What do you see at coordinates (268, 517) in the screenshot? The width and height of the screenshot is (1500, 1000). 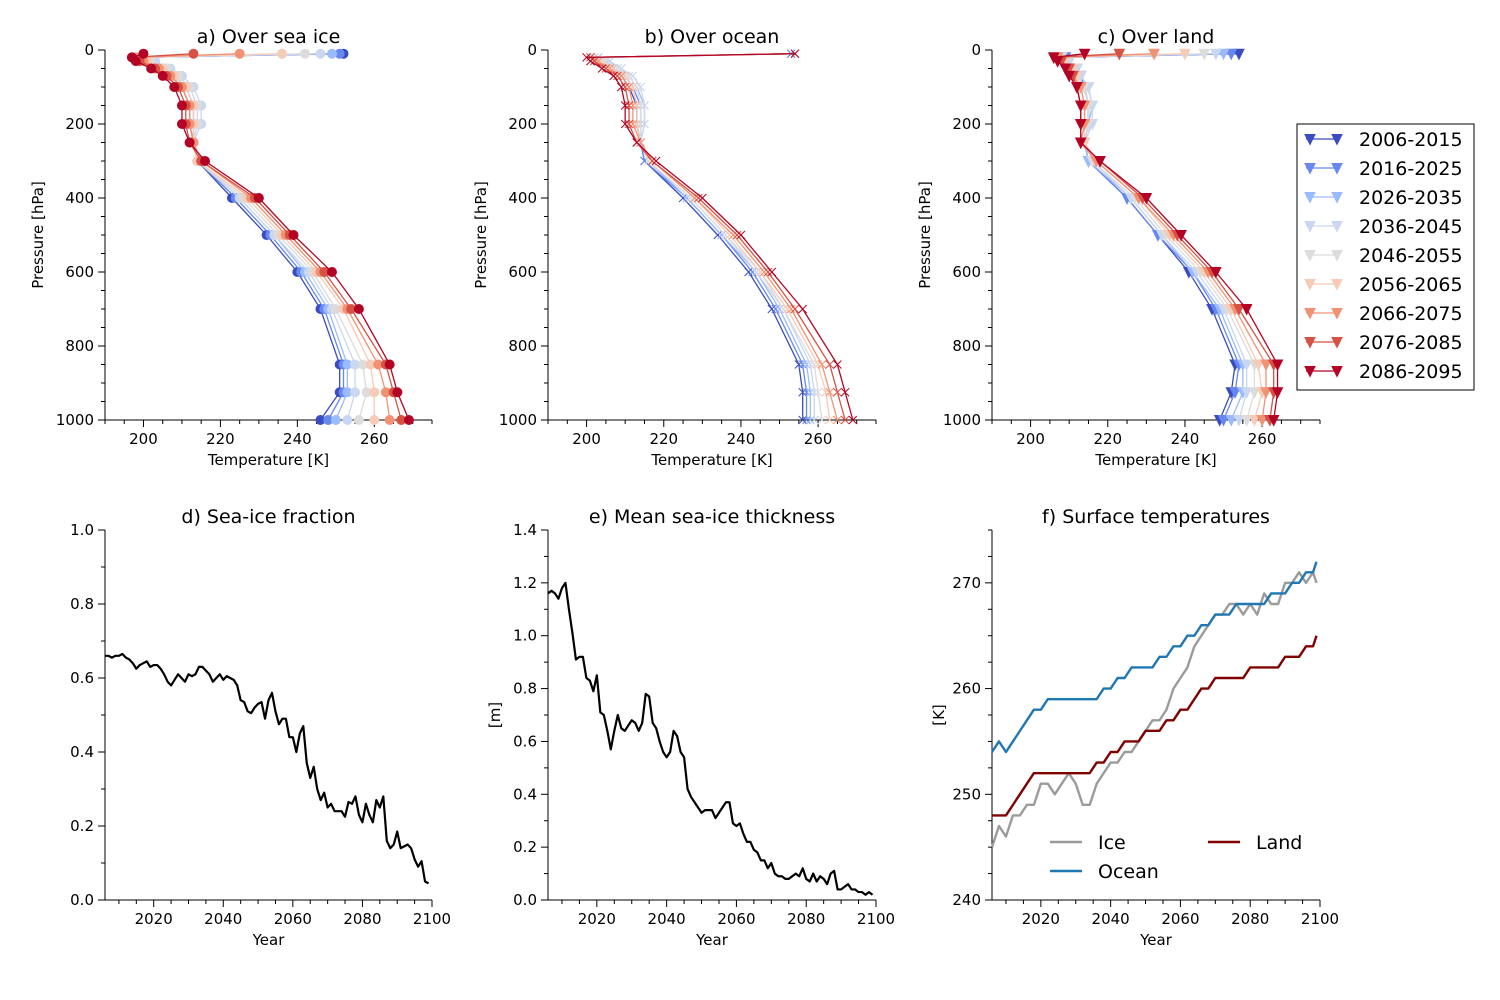 I see `panel-title: d) Sea-ice fraction` at bounding box center [268, 517].